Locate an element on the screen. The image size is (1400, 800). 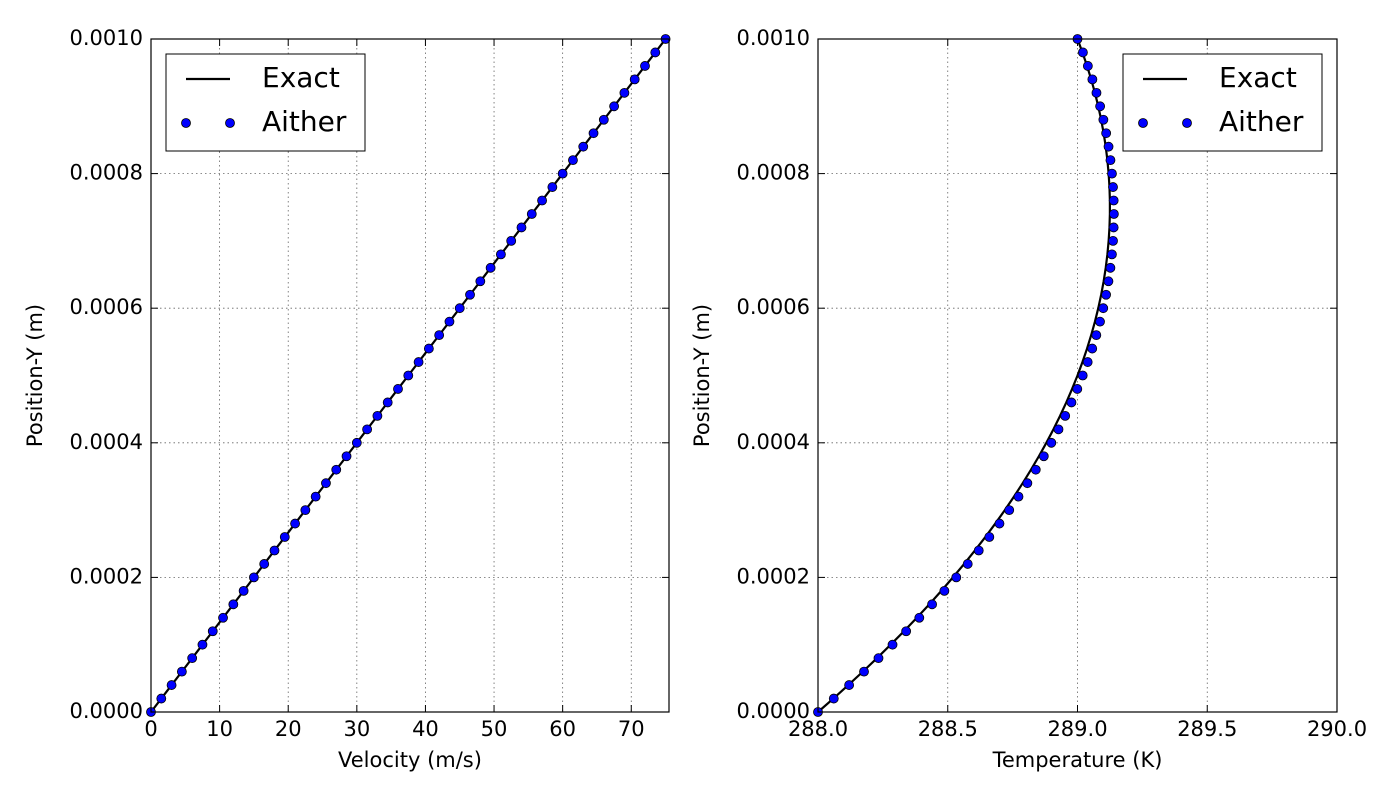
x-tick-label: 20 is located at coordinates (288, 729).